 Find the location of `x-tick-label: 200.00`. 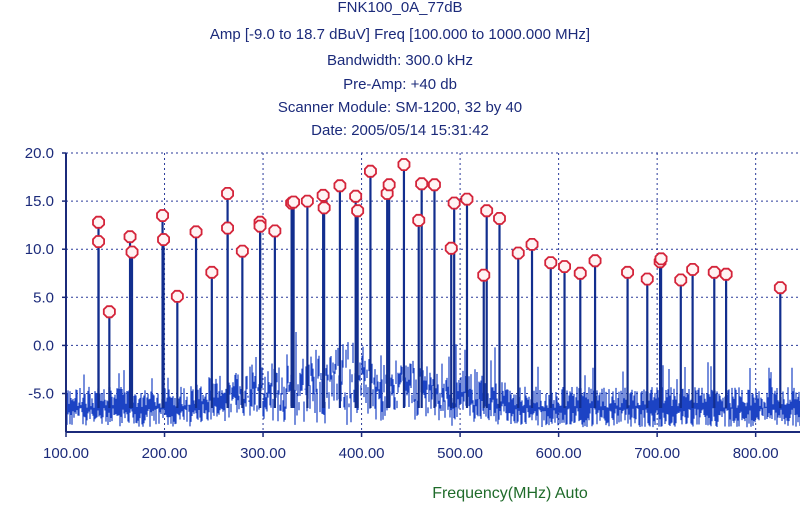

x-tick-label: 200.00 is located at coordinates (165, 453).